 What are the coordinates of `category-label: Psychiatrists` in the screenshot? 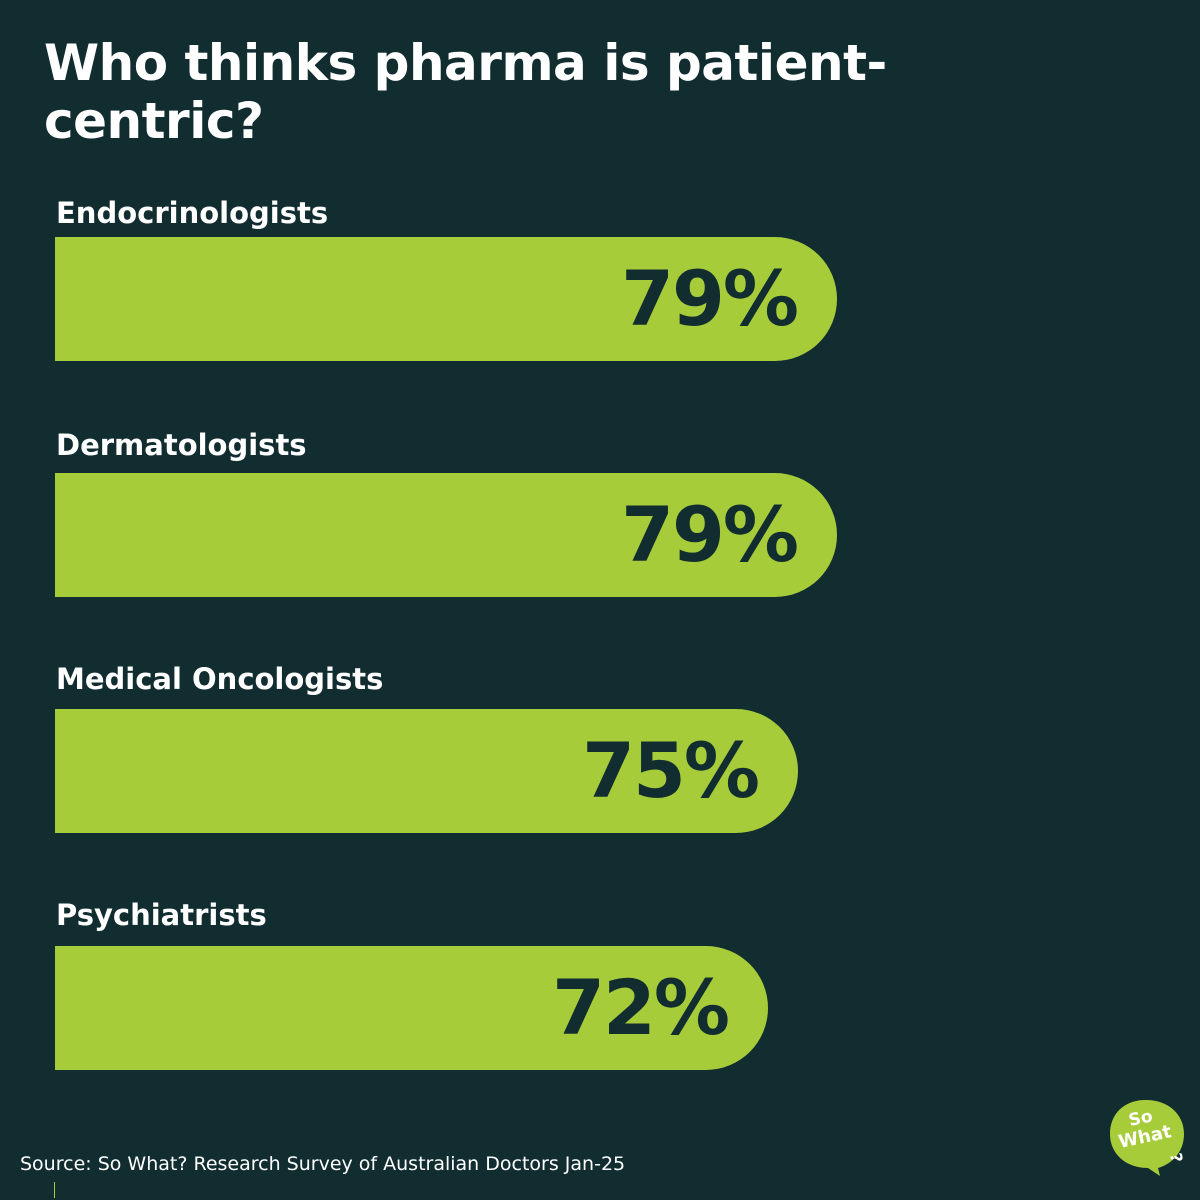 It's located at (161, 915).